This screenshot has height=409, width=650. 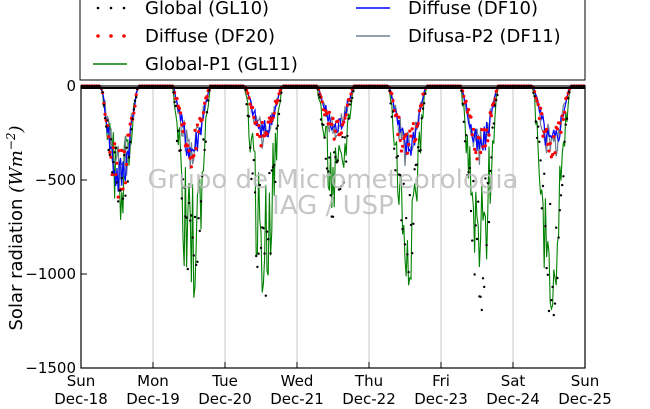 What do you see at coordinates (447, 9) in the screenshot?
I see `legend-entry-df10: Diffuse (DF10)` at bounding box center [447, 9].